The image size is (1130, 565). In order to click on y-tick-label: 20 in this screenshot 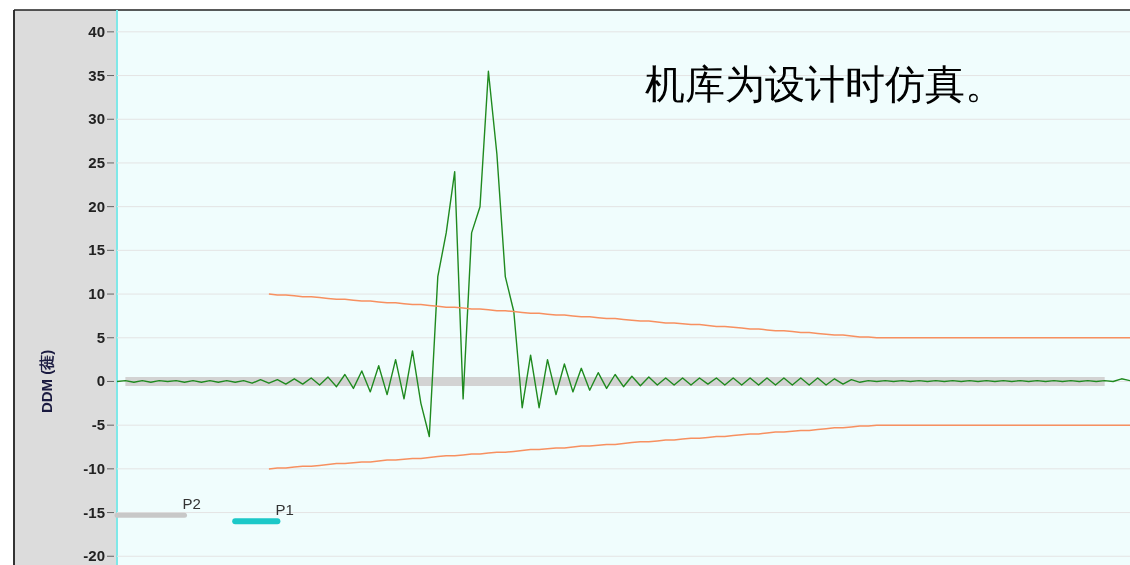, I will do `click(96, 206)`.